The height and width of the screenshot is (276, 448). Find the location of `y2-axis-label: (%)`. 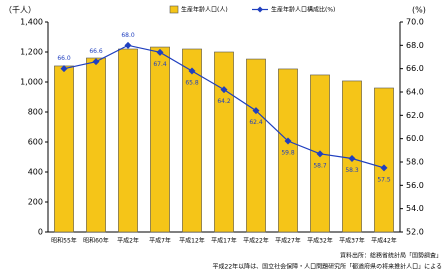

y2-axis-label: (%) is located at coordinates (419, 10).